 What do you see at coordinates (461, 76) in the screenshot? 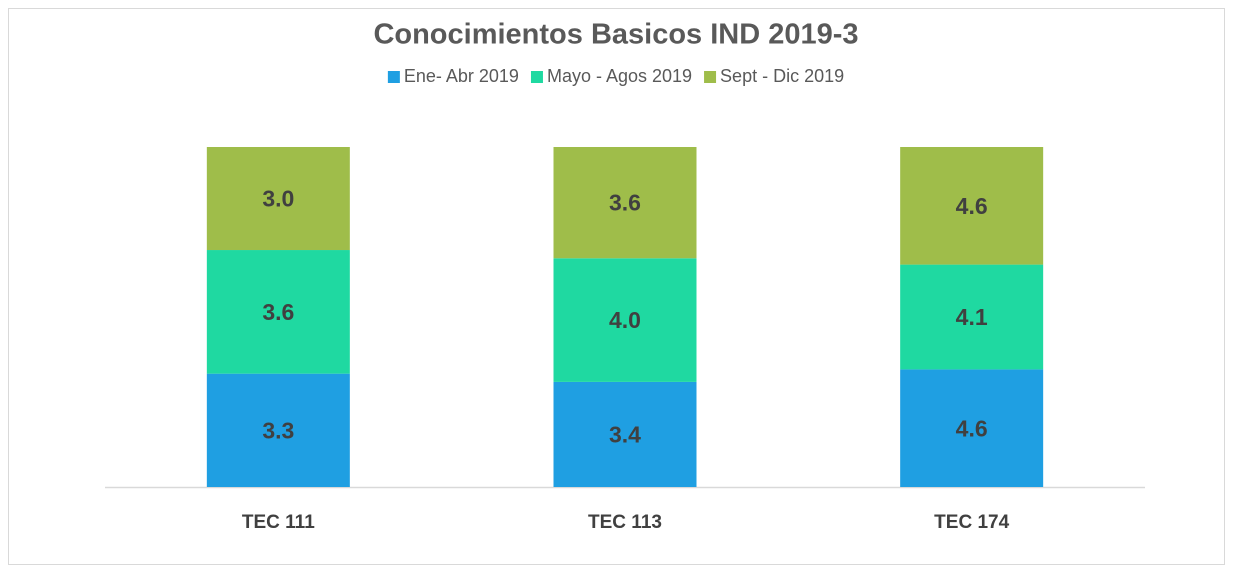
I see `legend-label: Ene- Abr 2019` at bounding box center [461, 76].